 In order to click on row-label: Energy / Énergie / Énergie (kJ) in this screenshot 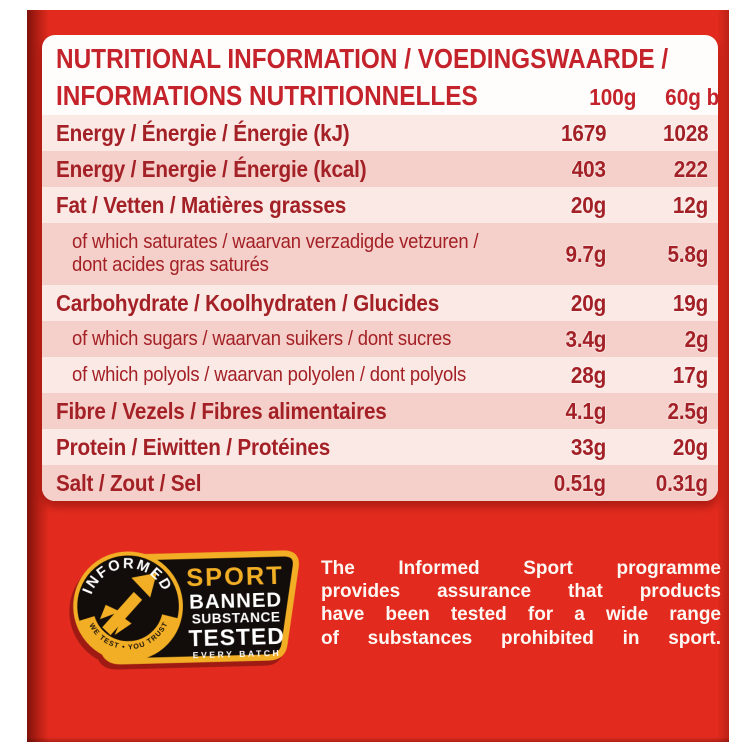, I will do `click(203, 132)`.